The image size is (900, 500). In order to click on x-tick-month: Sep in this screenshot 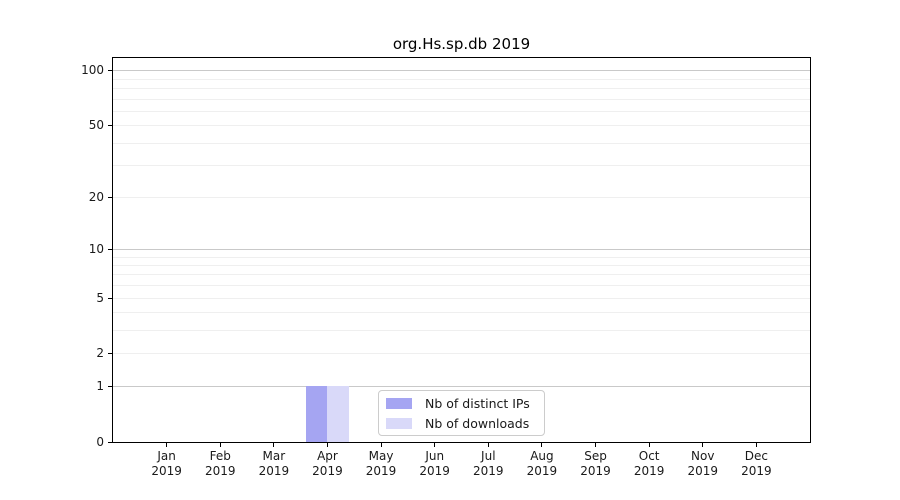, I will do `click(595, 456)`.